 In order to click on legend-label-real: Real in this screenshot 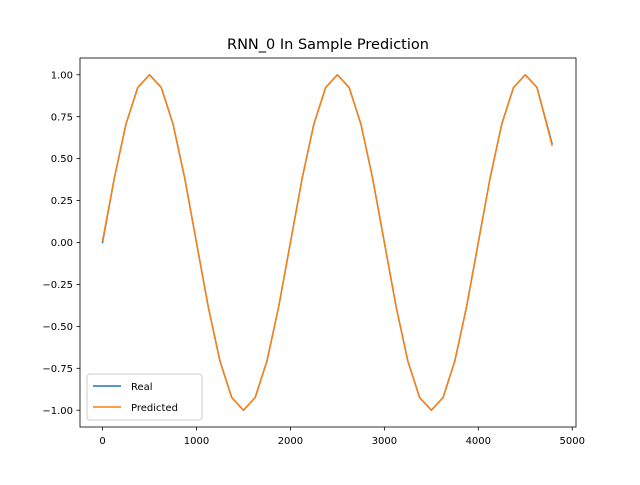, I will do `click(142, 387)`.